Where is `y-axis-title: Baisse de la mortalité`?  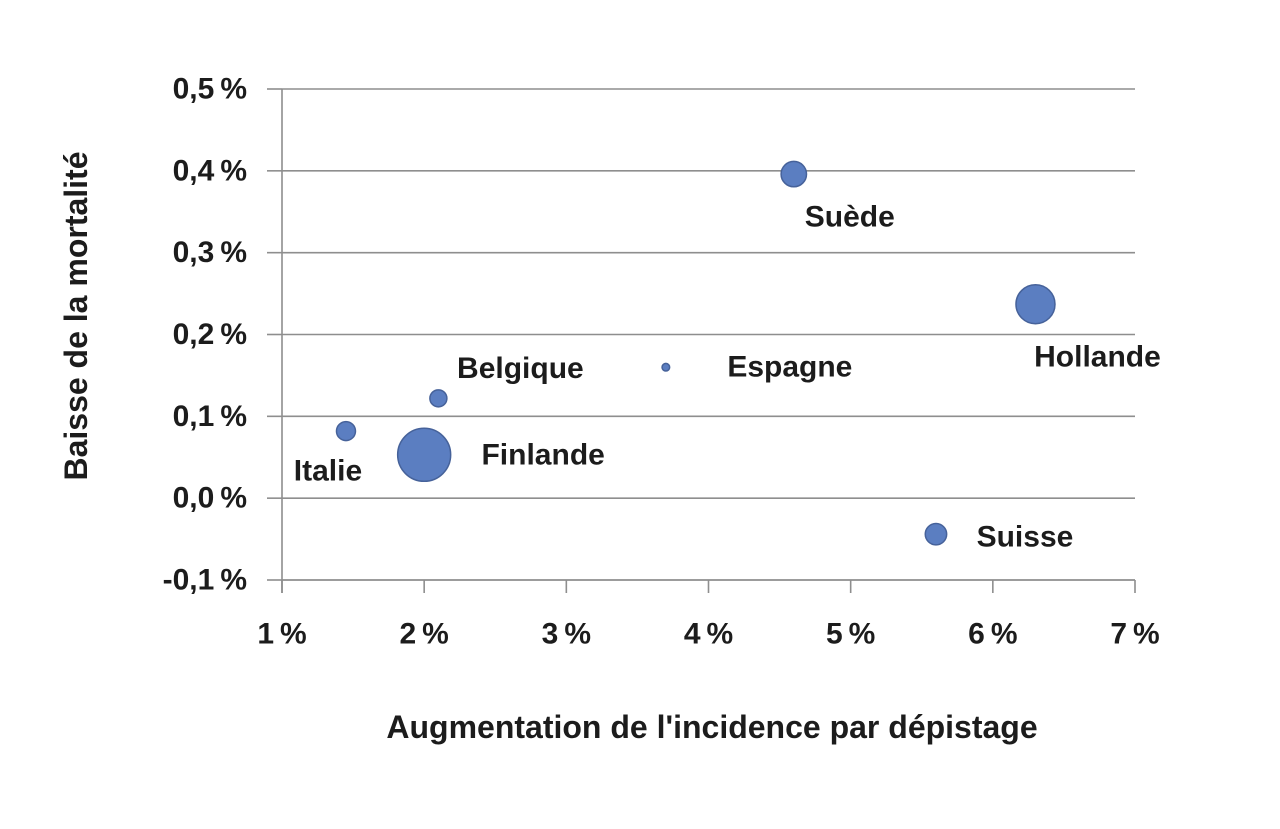
y-axis-title: Baisse de la mortalité is located at coordinates (76, 315).